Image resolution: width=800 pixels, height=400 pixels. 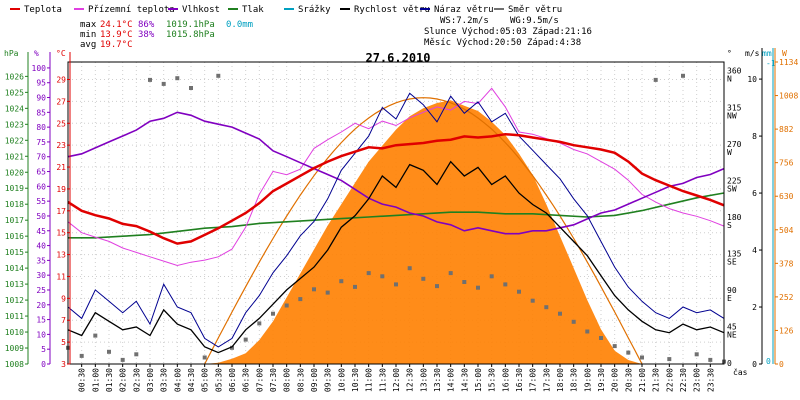 What do you see at coordinates (732, 188) in the screenshot?
I see `direction-tick-sub-5: SW` at bounding box center [732, 188].